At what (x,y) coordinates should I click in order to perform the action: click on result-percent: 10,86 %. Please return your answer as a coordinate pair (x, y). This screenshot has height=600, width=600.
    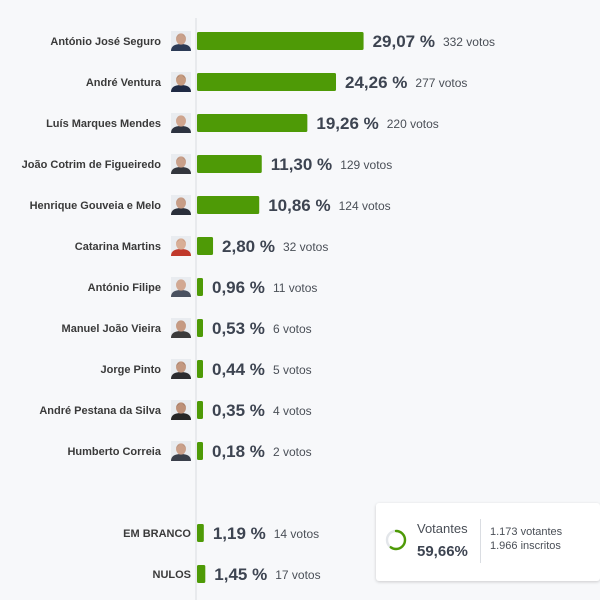
    Looking at the image, I should click on (299, 205).